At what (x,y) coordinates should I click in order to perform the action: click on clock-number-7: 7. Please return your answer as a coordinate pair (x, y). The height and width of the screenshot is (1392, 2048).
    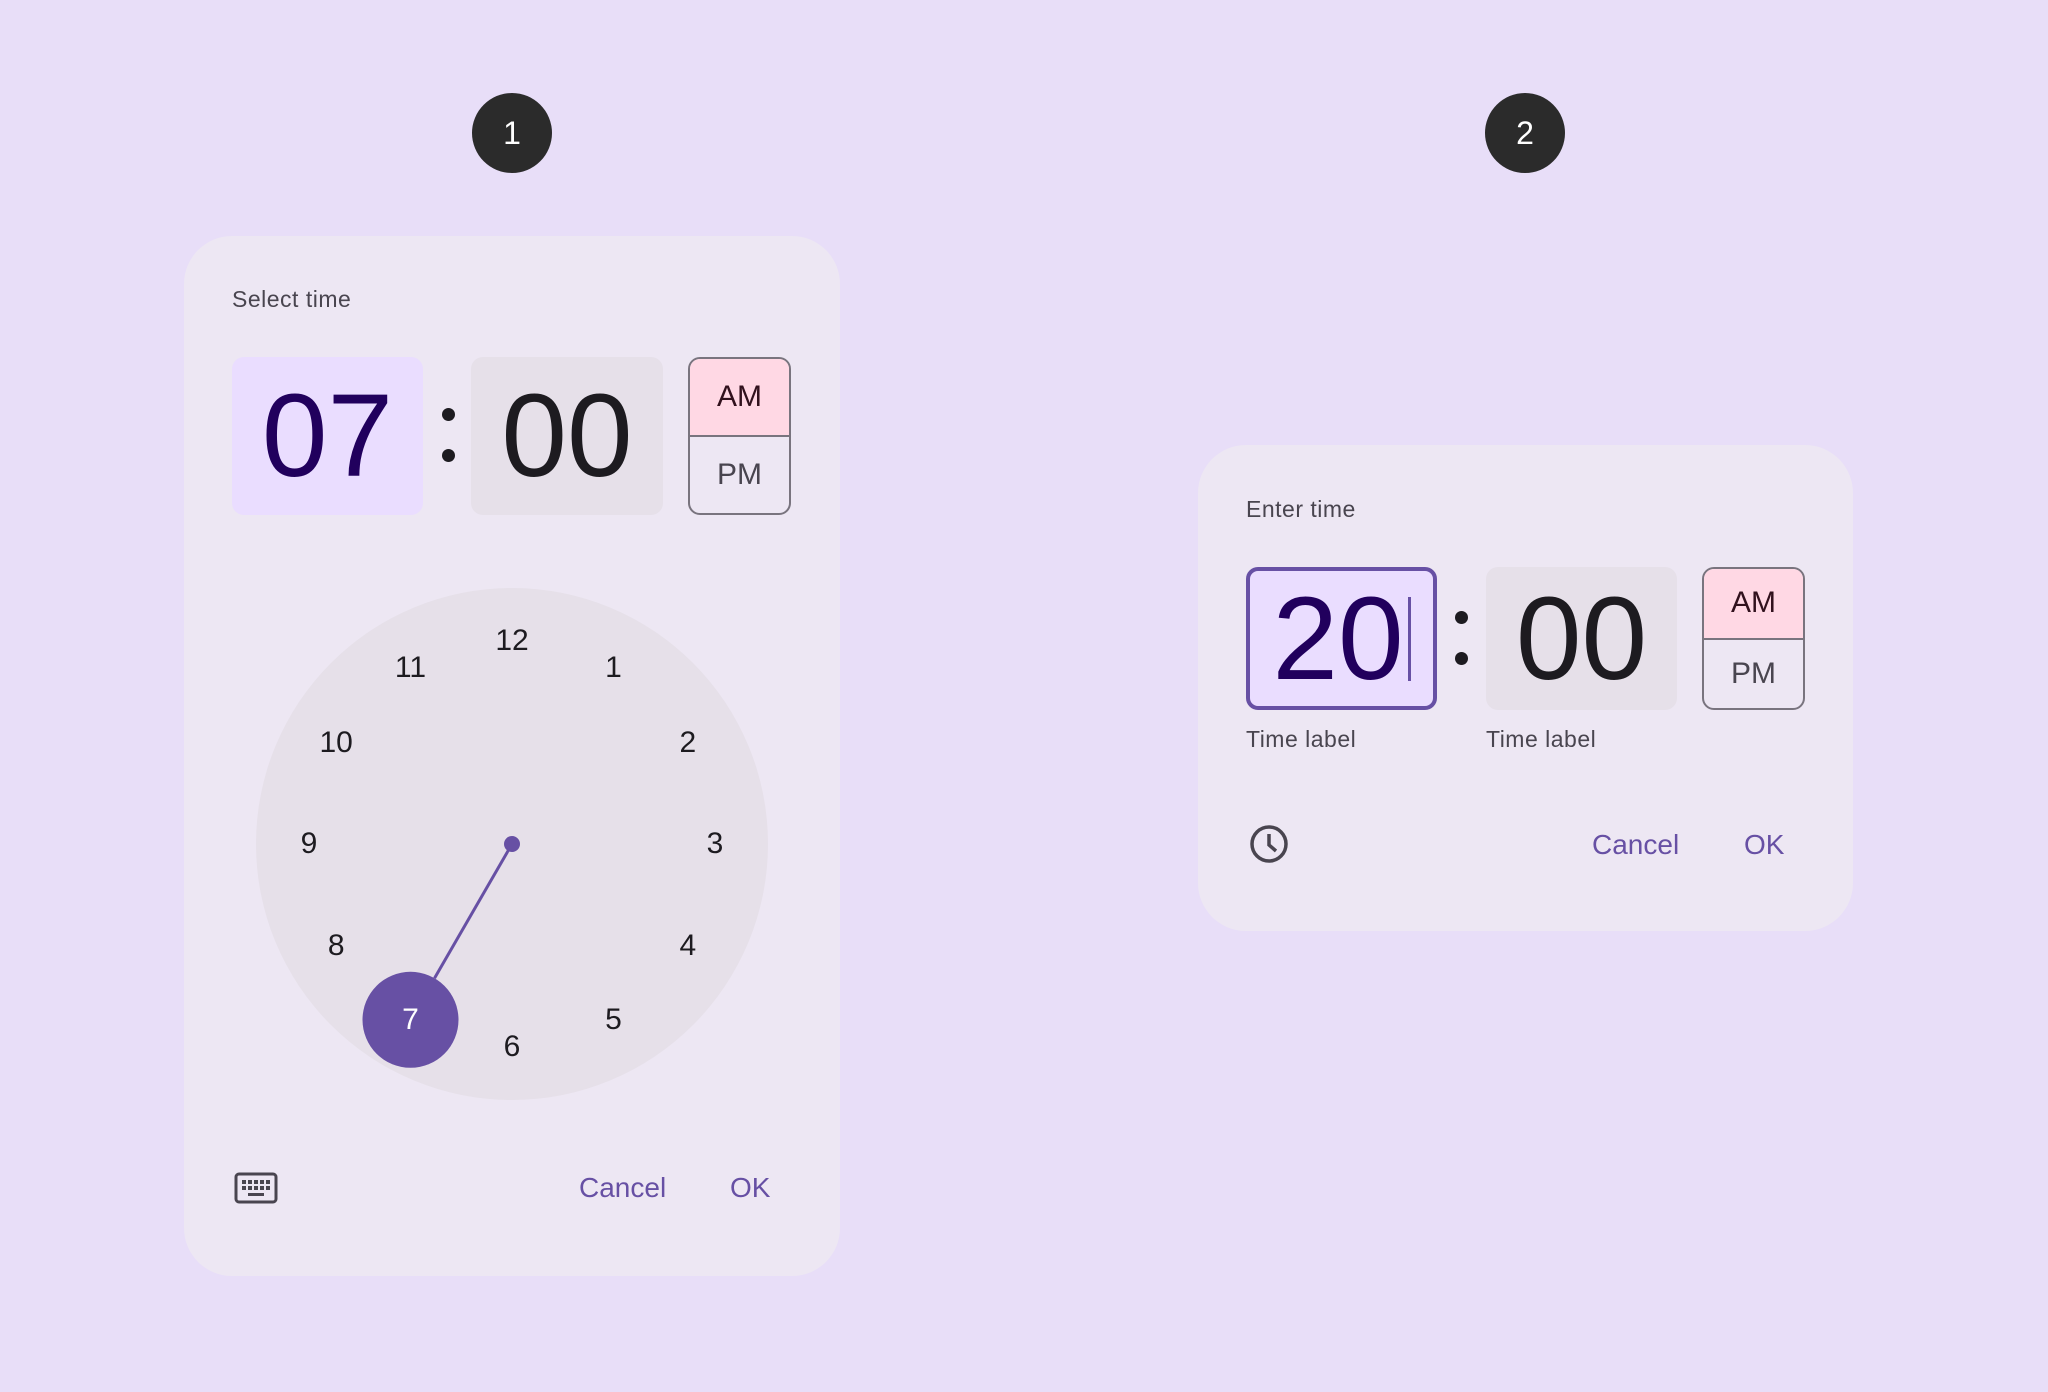
    Looking at the image, I should click on (410, 1019).